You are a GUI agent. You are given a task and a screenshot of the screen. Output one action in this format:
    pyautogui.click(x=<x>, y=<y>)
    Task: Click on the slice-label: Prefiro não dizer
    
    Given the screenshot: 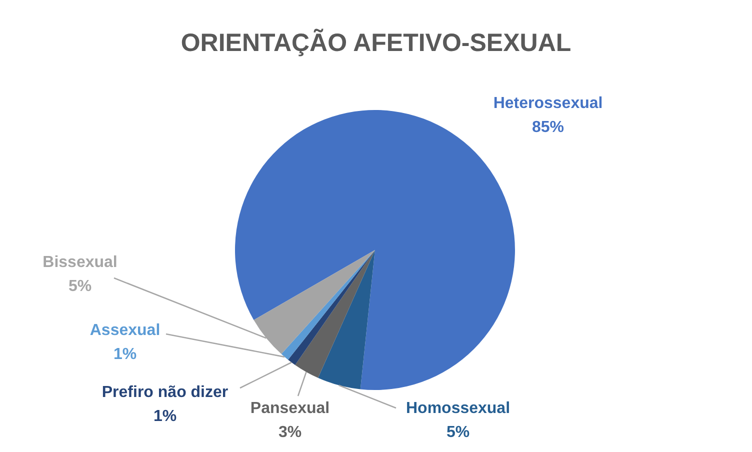 What is the action you would take?
    pyautogui.click(x=165, y=392)
    